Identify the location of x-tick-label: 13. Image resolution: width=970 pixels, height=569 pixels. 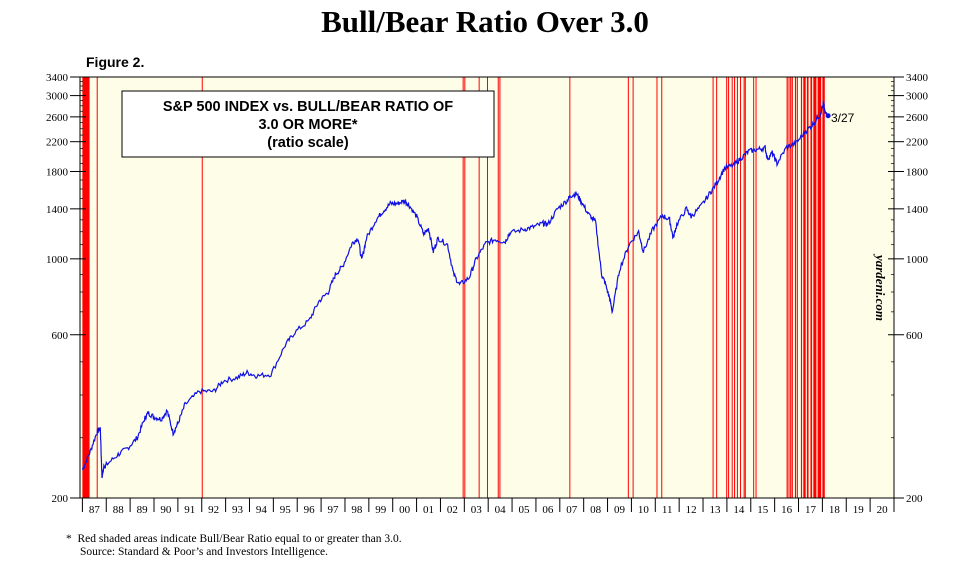
(715, 510).